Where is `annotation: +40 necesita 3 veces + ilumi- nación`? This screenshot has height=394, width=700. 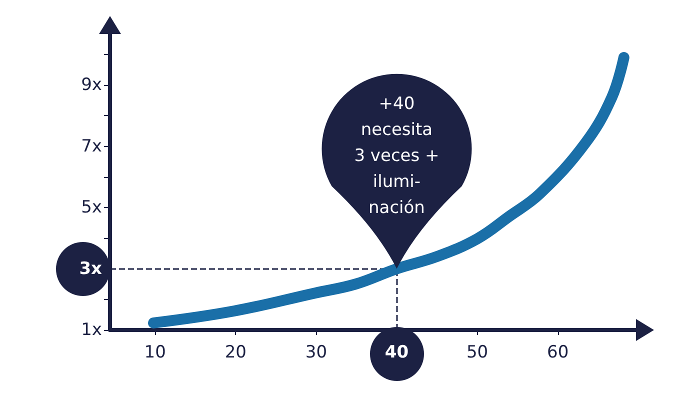 annotation: +40 necesita 3 veces + ilumi- nación is located at coordinates (396, 156).